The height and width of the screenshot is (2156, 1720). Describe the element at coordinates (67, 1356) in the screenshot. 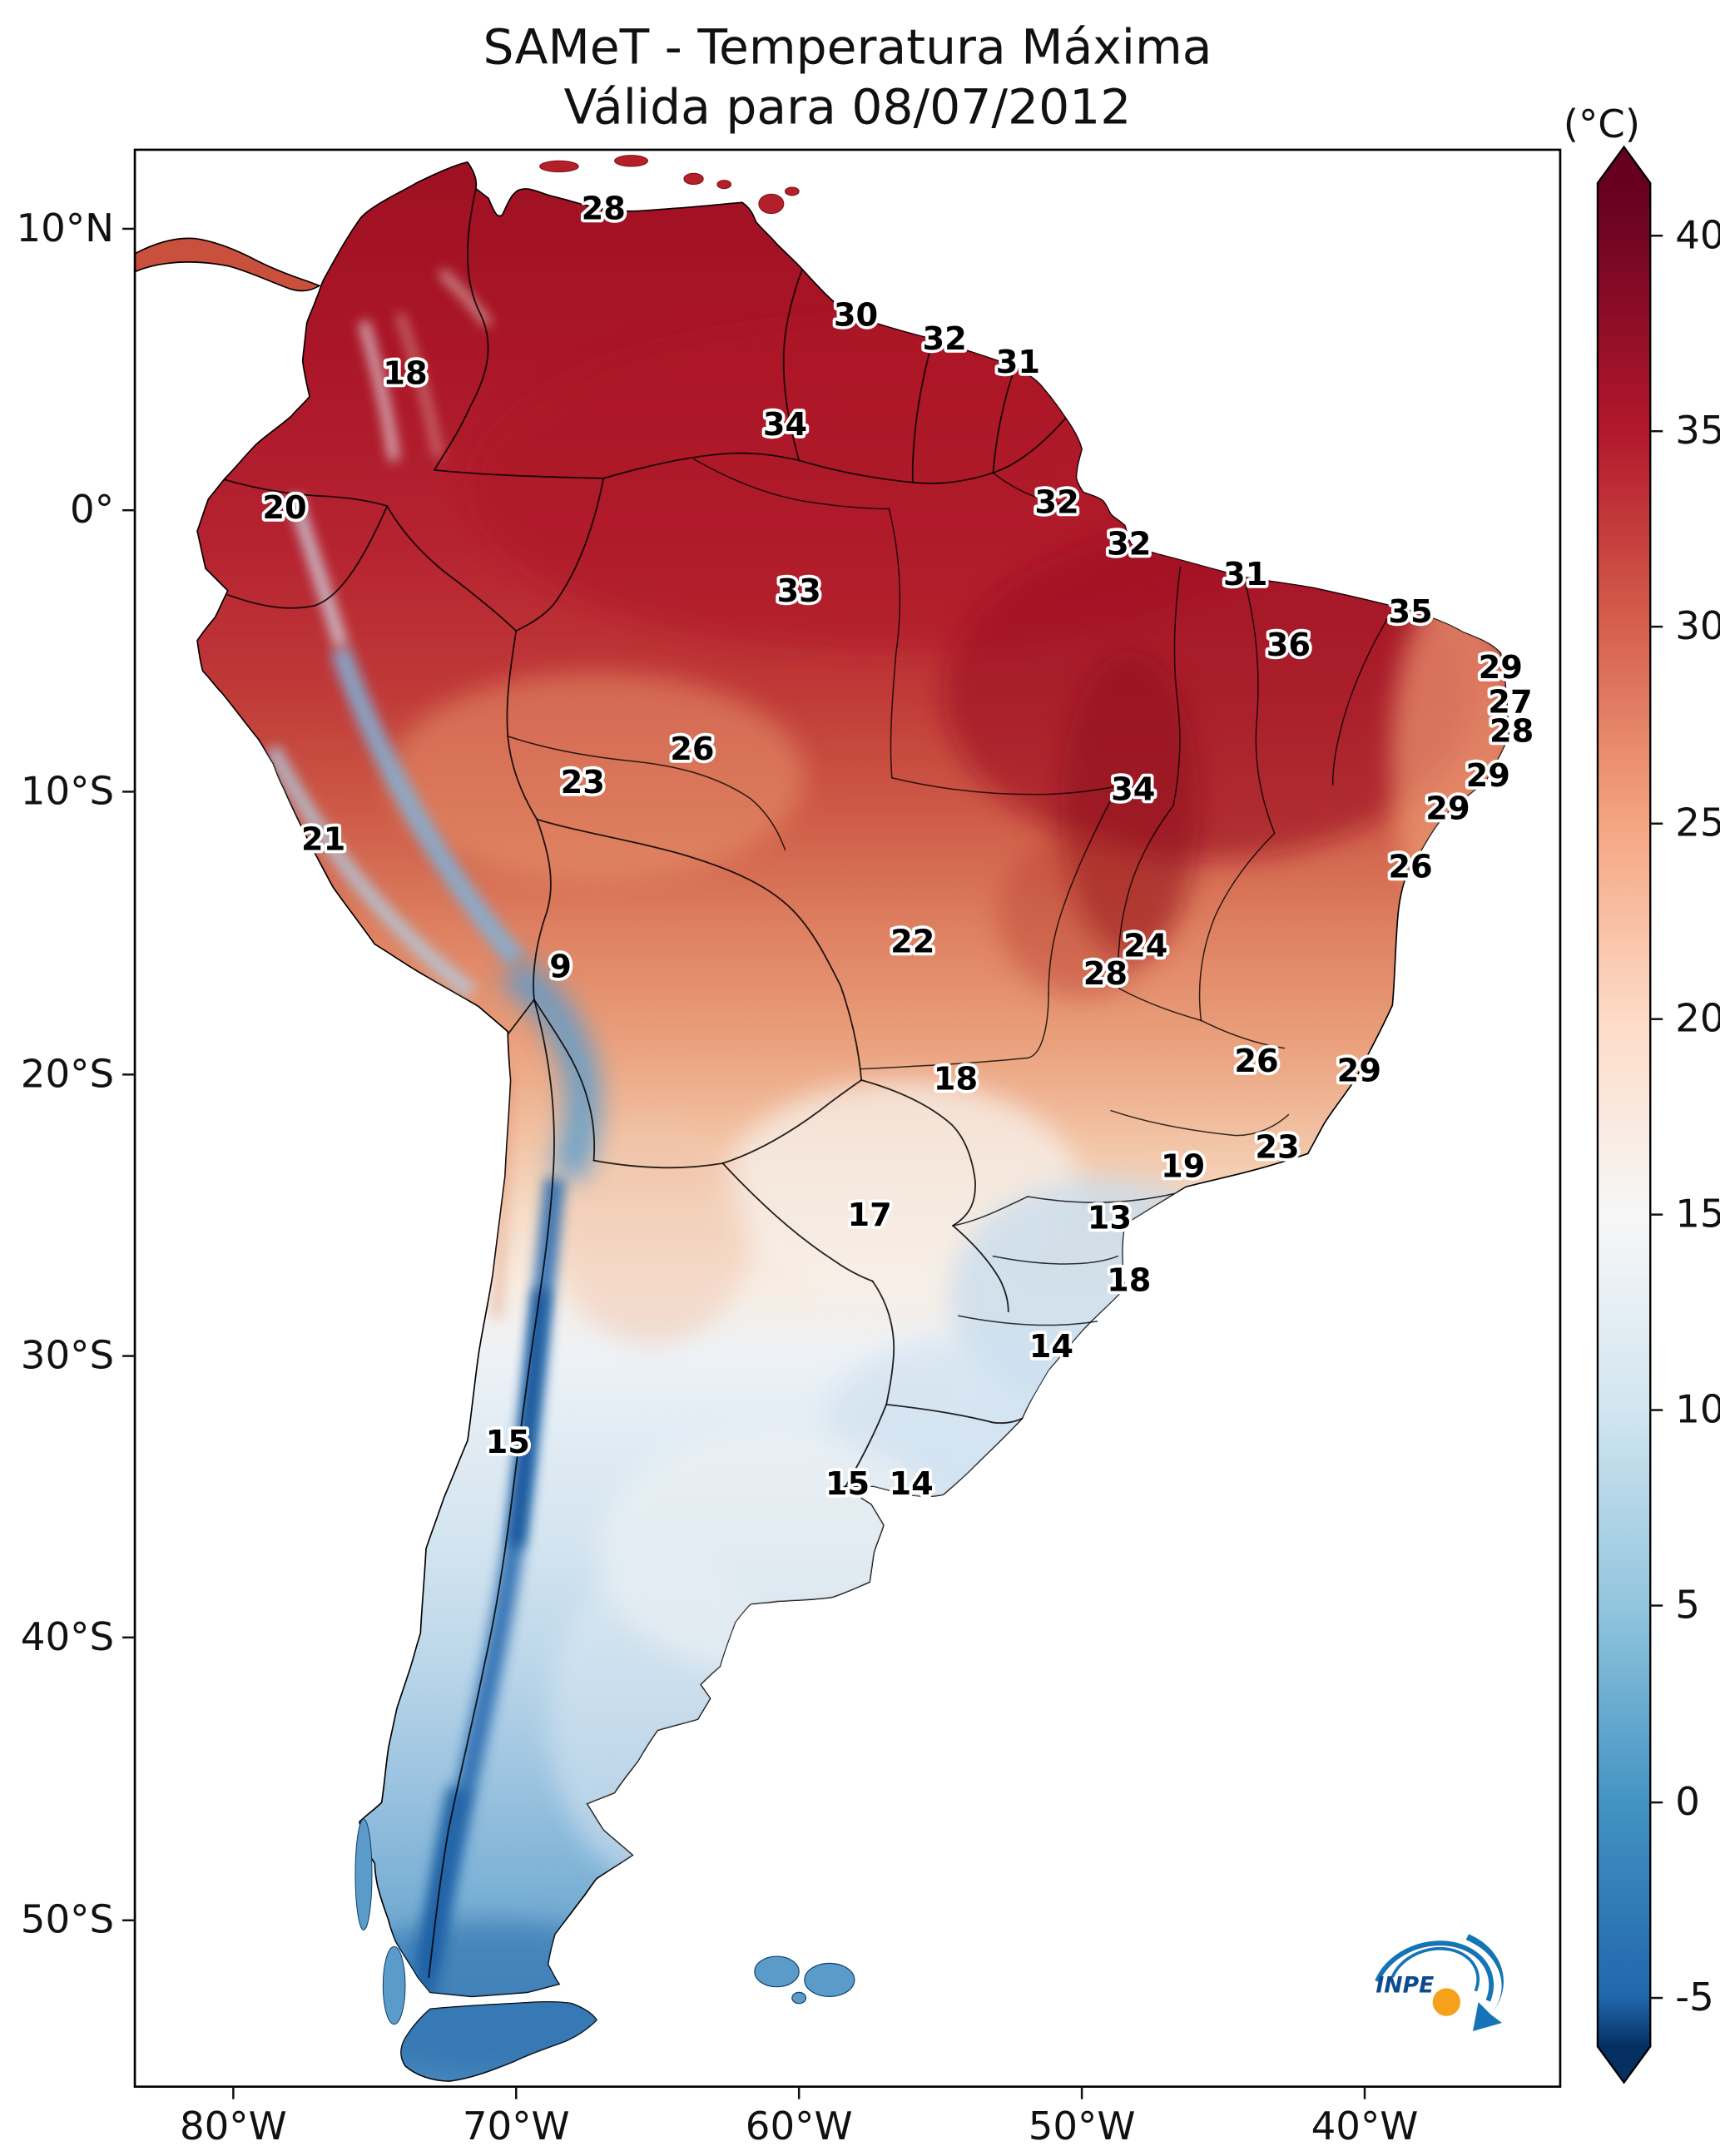

I see `latitude-tick-label: 30°S` at that location.